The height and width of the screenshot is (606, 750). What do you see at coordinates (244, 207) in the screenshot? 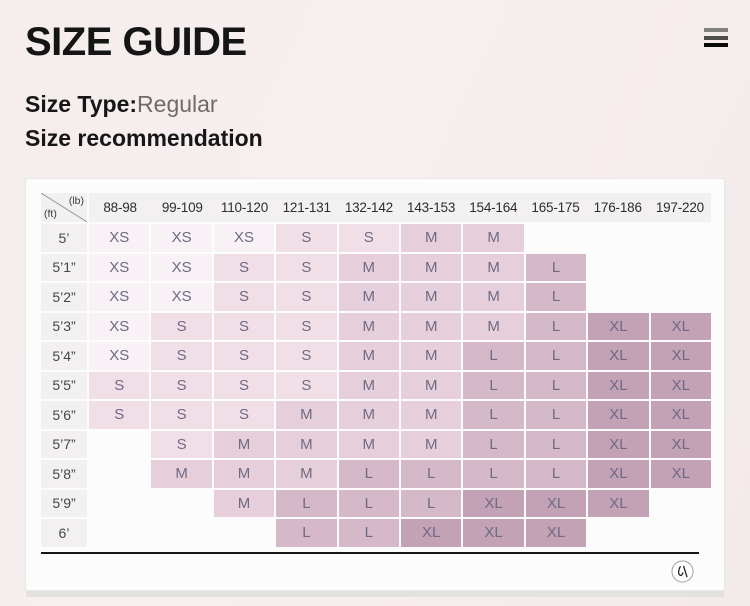
I see `weight-column-header: 110-120` at bounding box center [244, 207].